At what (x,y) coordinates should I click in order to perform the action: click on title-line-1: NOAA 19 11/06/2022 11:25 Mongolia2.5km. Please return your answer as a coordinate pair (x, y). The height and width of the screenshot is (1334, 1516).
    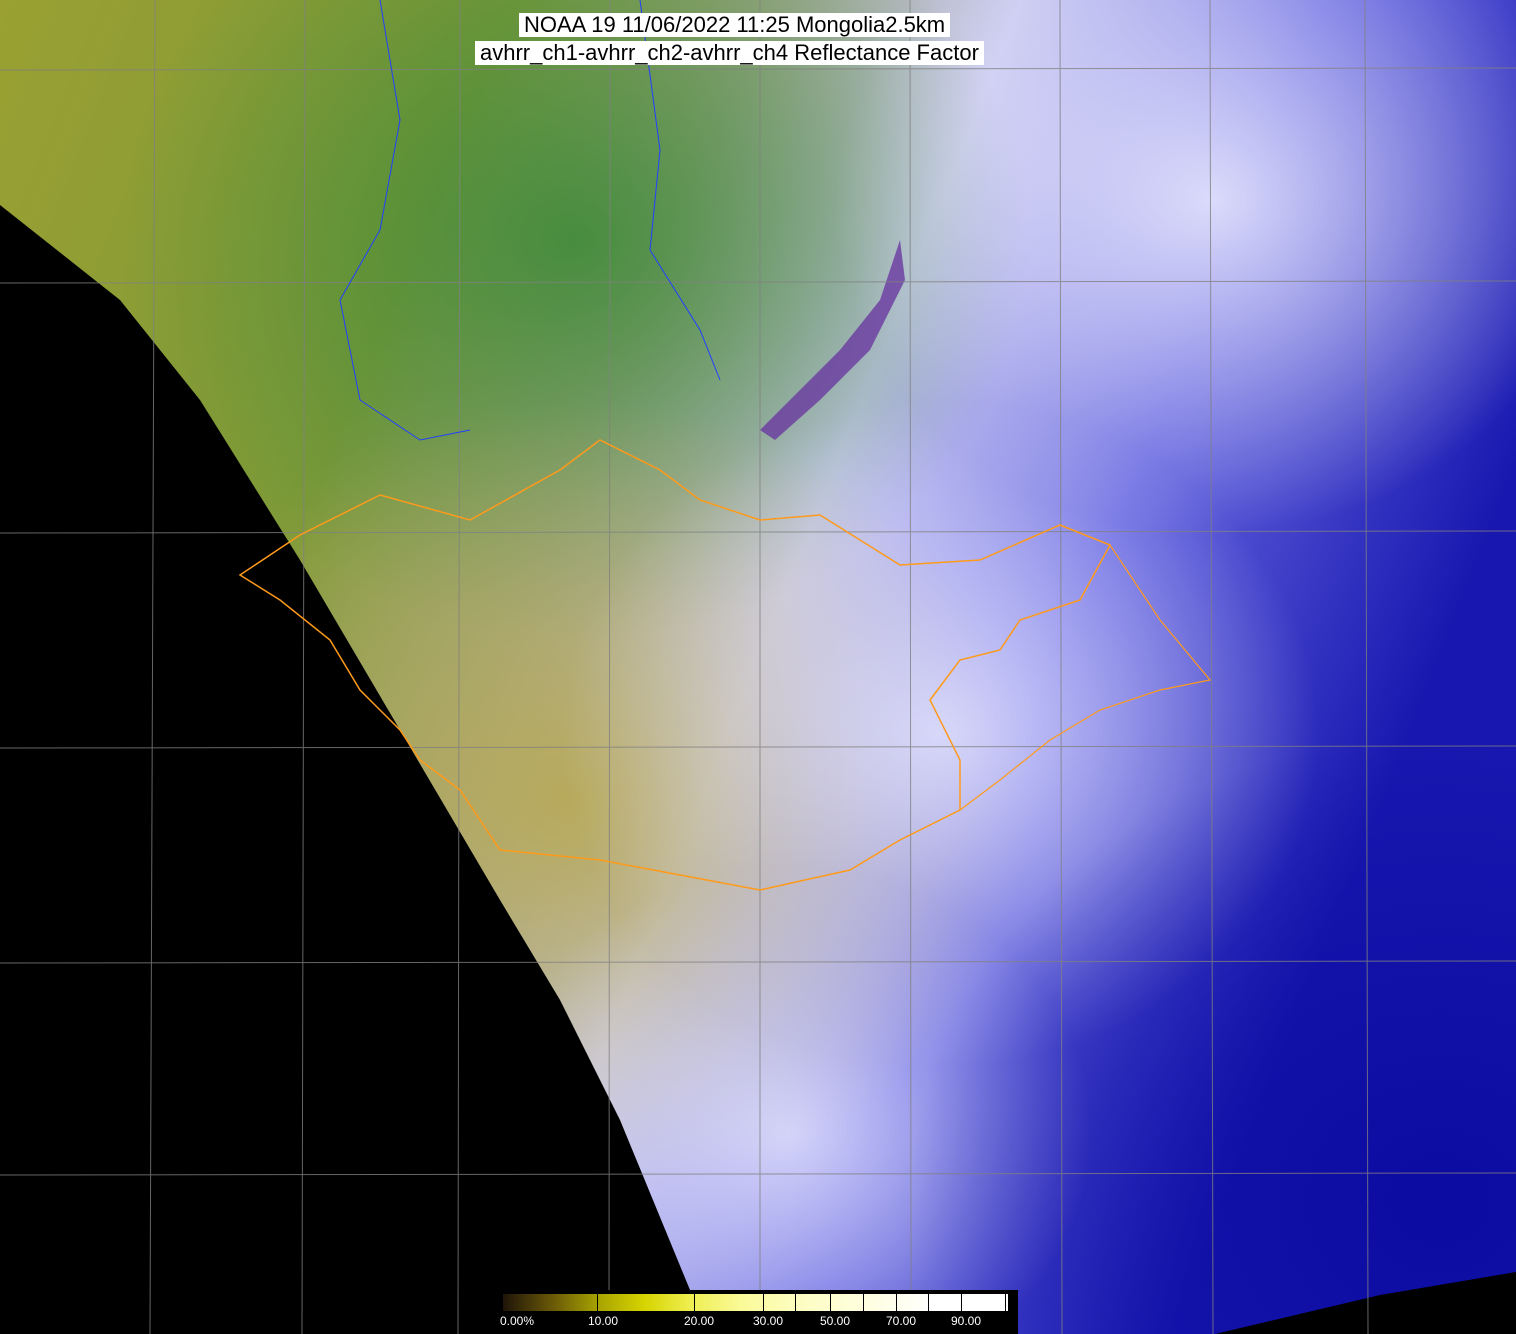
    Looking at the image, I should click on (735, 25).